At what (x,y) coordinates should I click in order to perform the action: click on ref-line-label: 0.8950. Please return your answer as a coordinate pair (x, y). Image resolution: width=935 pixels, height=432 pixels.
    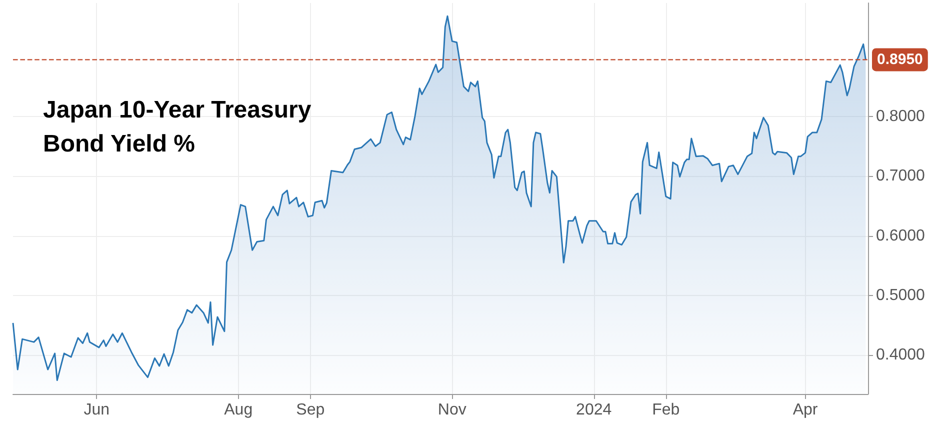
    Looking at the image, I should click on (900, 59).